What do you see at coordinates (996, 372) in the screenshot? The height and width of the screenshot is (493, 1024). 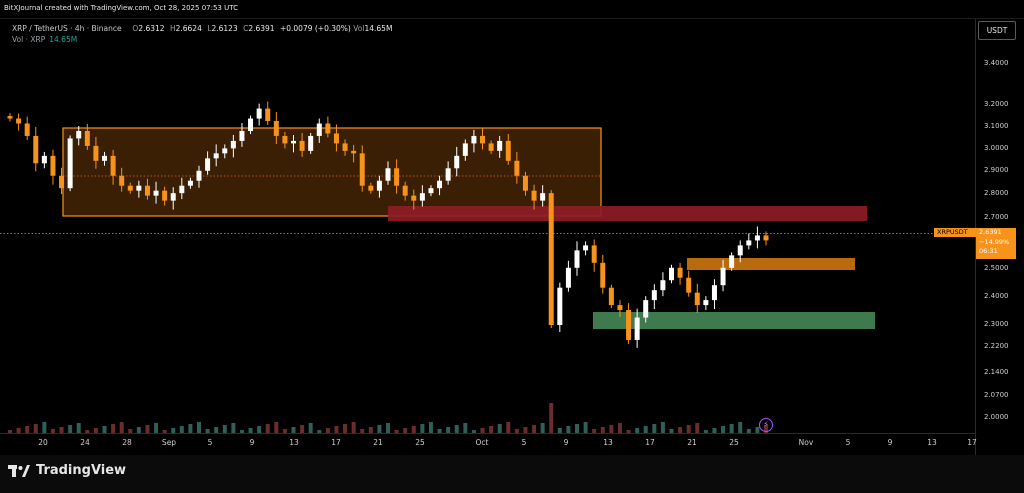 I see `price-tick: 2.1400` at bounding box center [996, 372].